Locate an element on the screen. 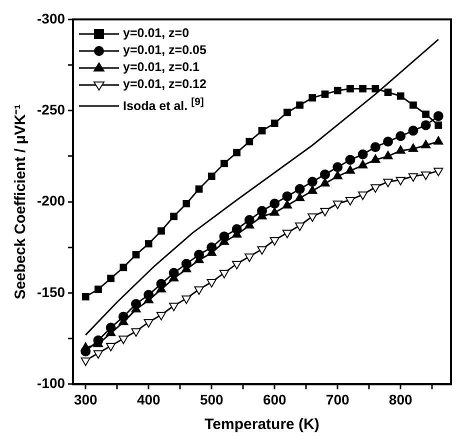 The image size is (465, 446). y-axis-title: Seebeck Coefficient / μVK⁻¹ is located at coordinates (21, 202).